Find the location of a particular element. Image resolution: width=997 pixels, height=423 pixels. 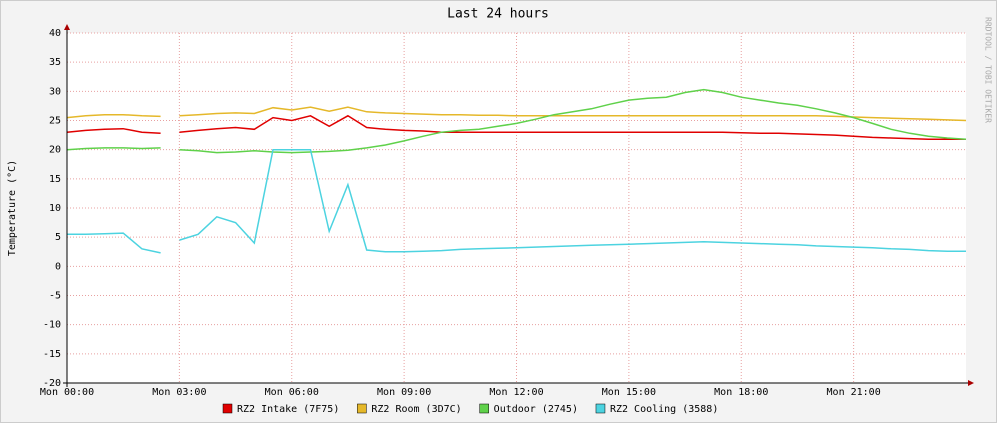

y-axis-label: Temperature (°C) is located at coordinates (12, 208).